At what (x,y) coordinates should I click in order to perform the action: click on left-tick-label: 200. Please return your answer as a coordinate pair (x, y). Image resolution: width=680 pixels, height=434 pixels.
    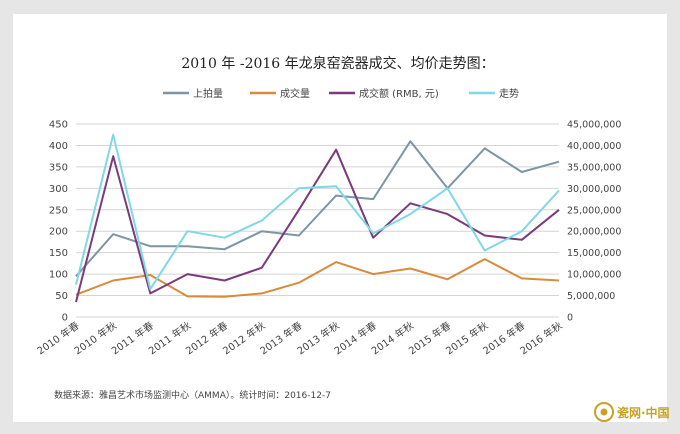
    Looking at the image, I should click on (58, 232).